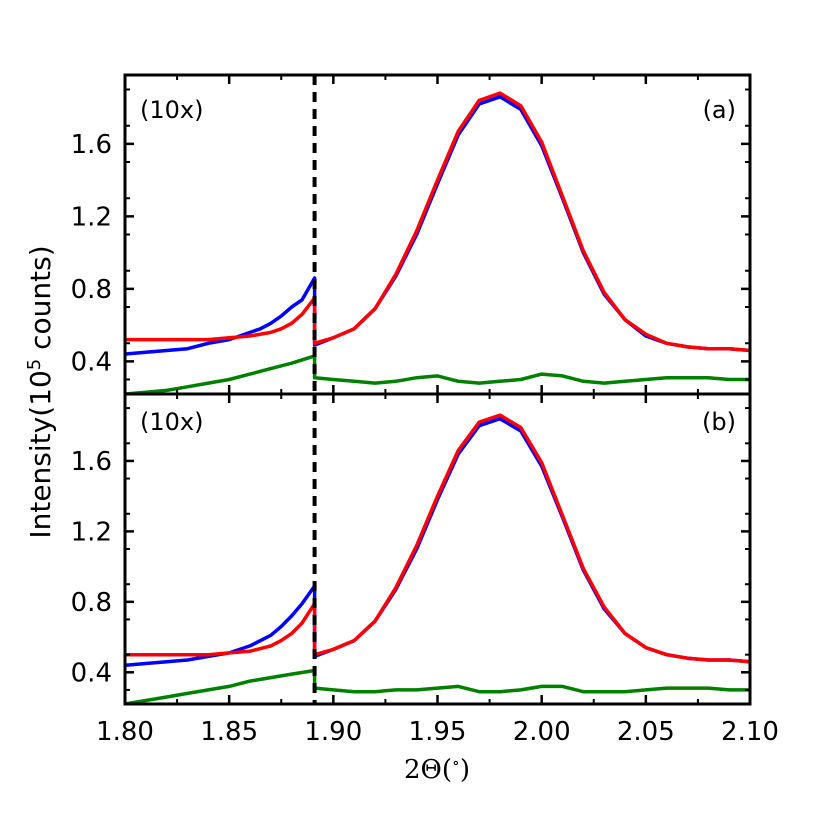  What do you see at coordinates (646, 732) in the screenshot?
I see `x-tick-label: 2.05` at bounding box center [646, 732].